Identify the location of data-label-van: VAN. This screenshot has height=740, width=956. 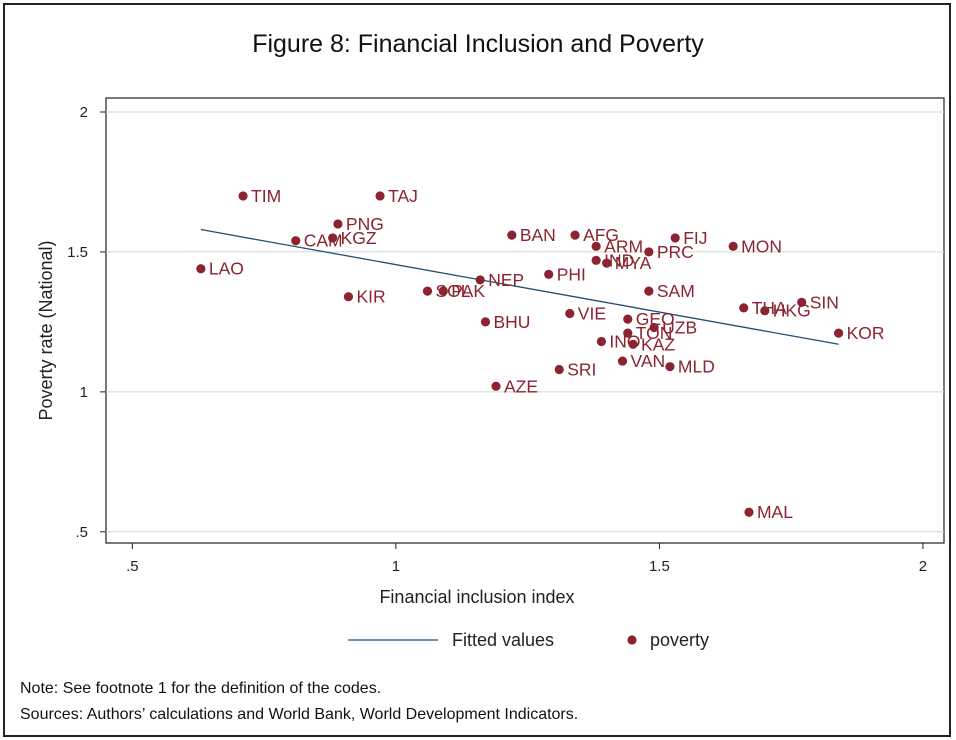
(648, 361).